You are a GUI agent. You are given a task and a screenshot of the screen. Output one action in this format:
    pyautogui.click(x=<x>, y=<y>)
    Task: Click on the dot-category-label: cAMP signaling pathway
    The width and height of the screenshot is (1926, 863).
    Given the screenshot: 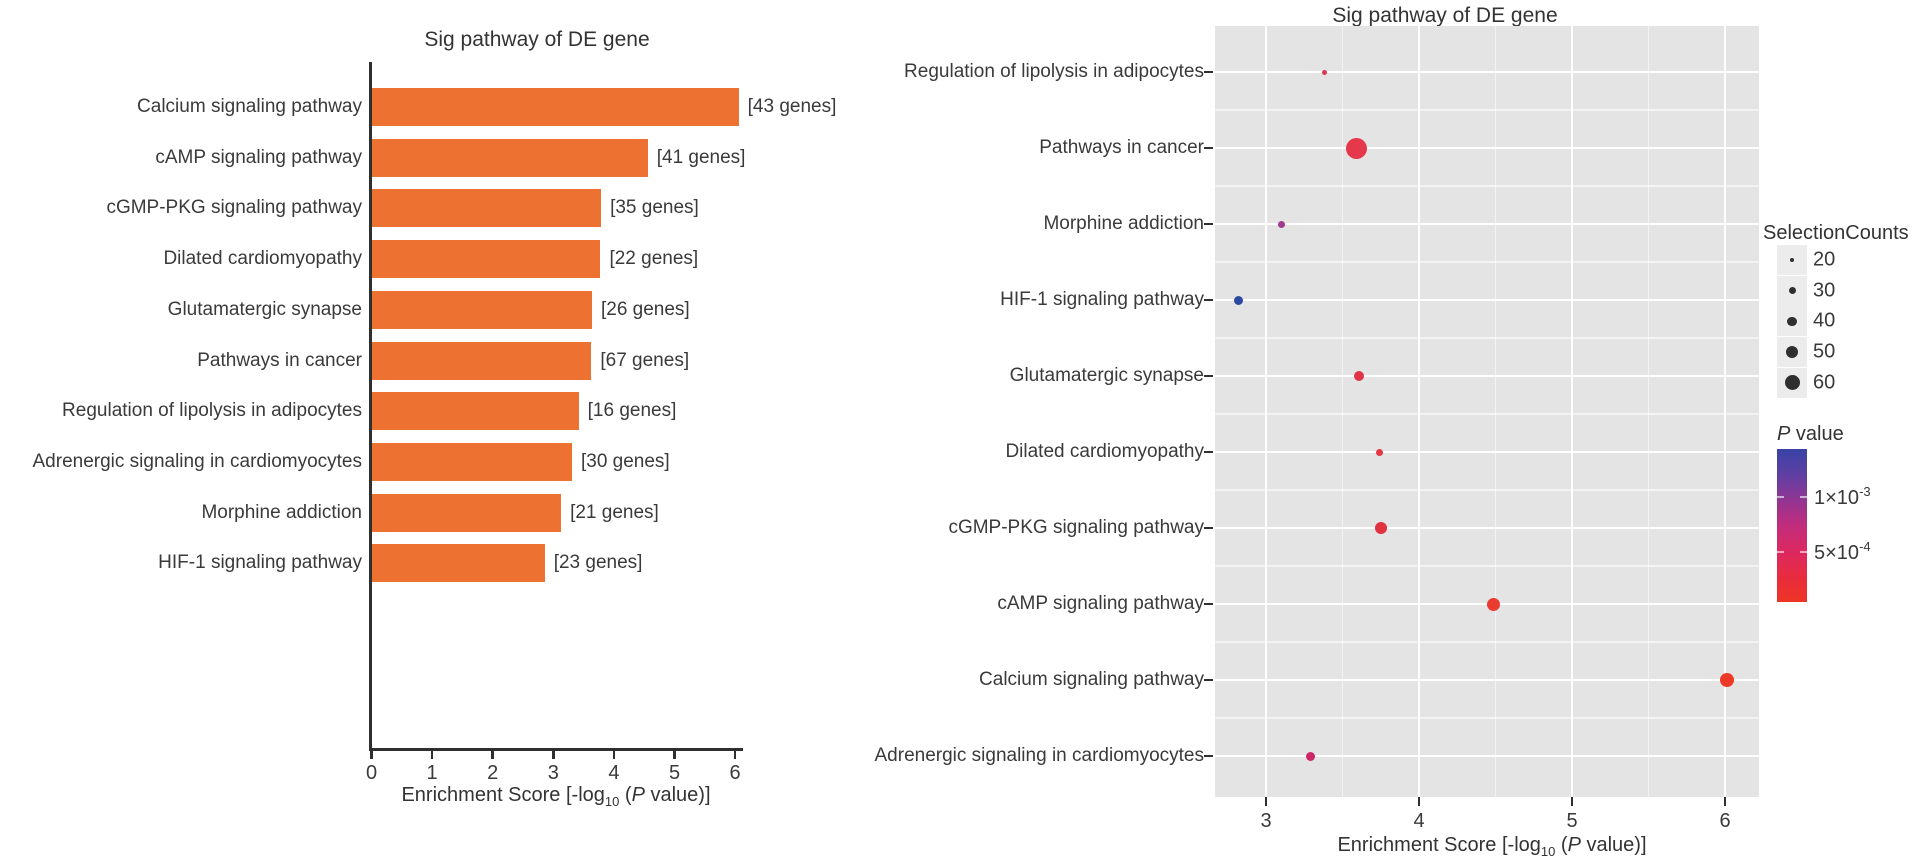 What is the action you would take?
    pyautogui.click(x=1100, y=603)
    